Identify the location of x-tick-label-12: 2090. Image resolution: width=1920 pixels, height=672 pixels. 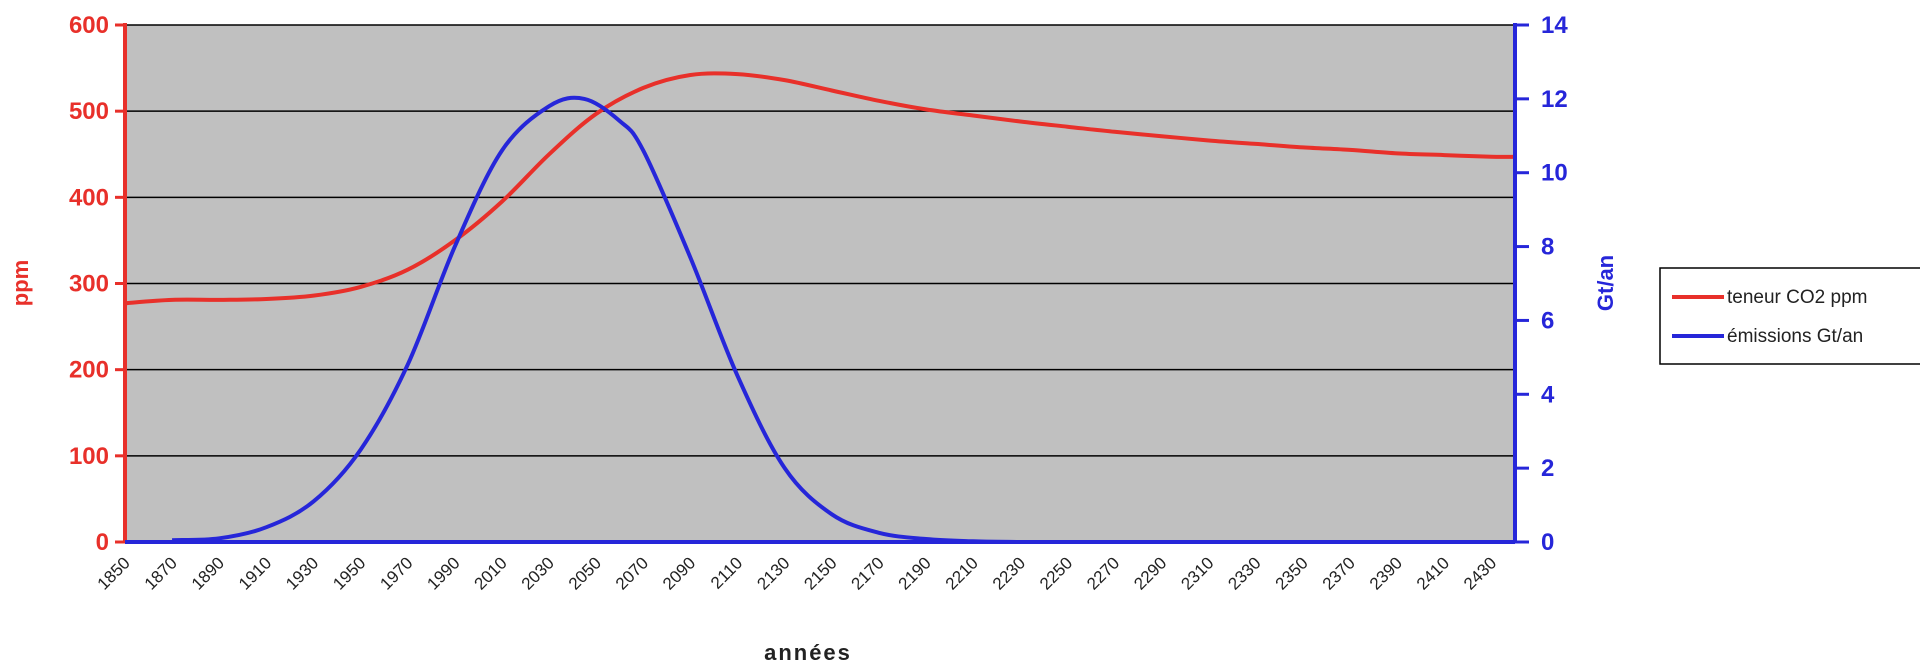
(679, 573).